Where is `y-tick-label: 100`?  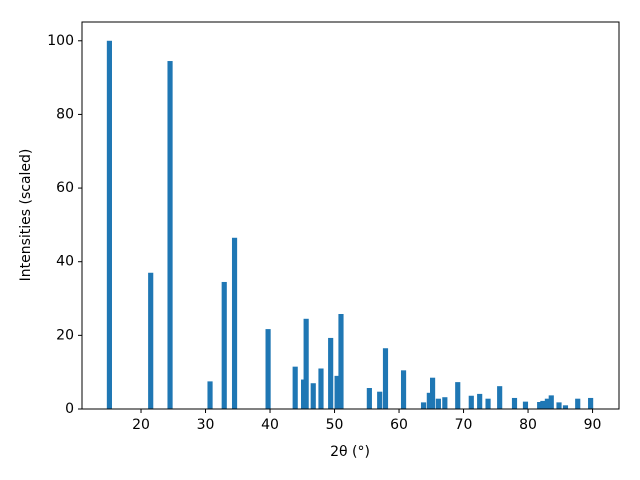 y-tick-label: 100 is located at coordinates (60, 41).